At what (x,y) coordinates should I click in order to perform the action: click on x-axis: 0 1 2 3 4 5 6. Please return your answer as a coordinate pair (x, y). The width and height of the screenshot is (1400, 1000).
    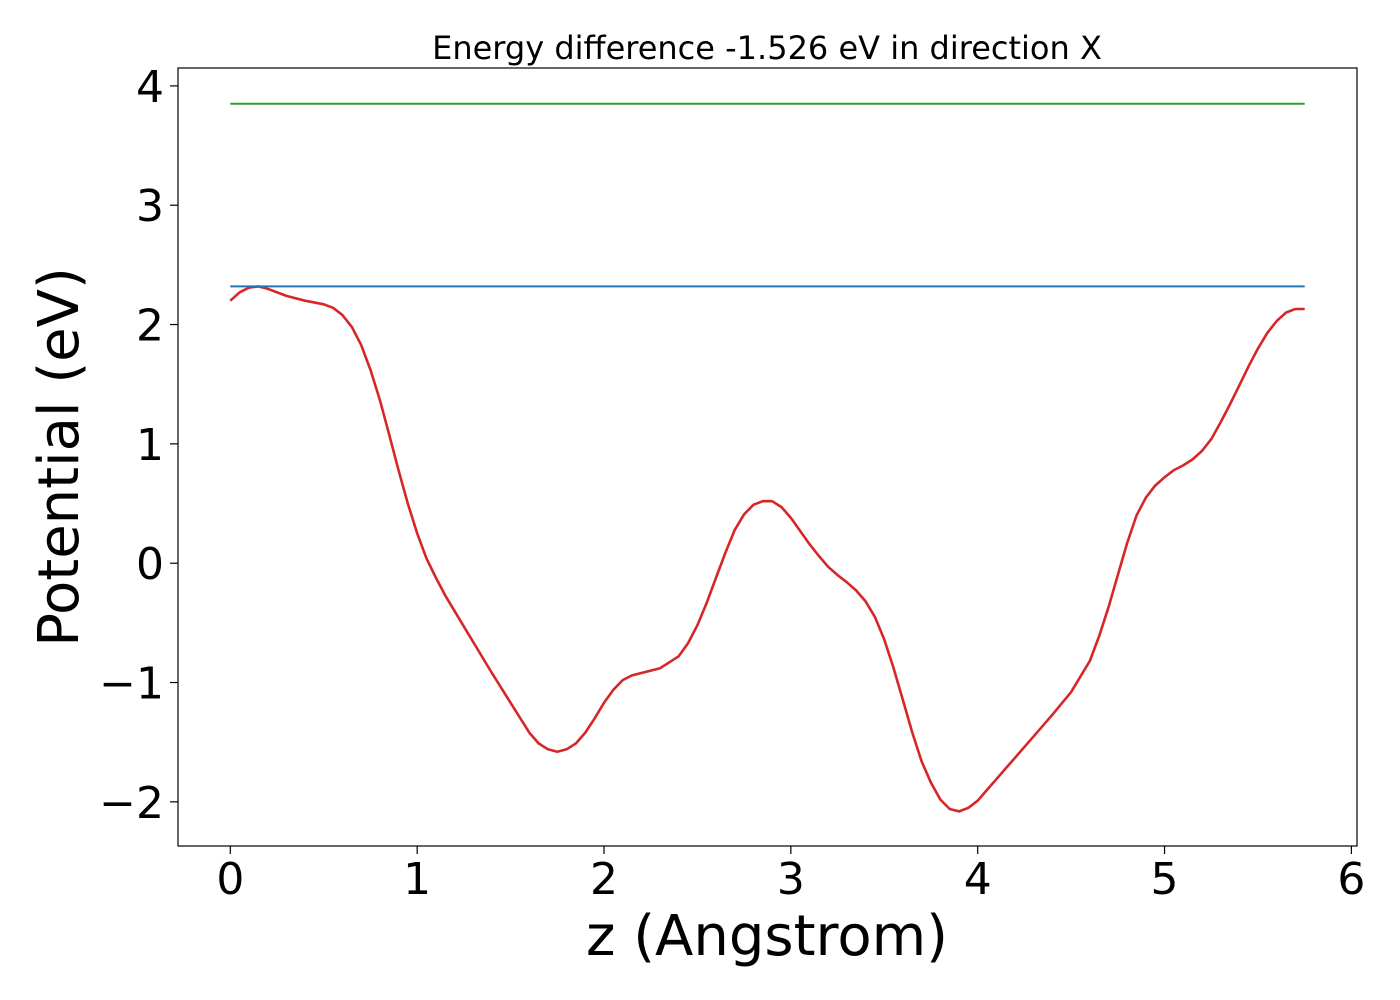
    Looking at the image, I should click on (790, 875).